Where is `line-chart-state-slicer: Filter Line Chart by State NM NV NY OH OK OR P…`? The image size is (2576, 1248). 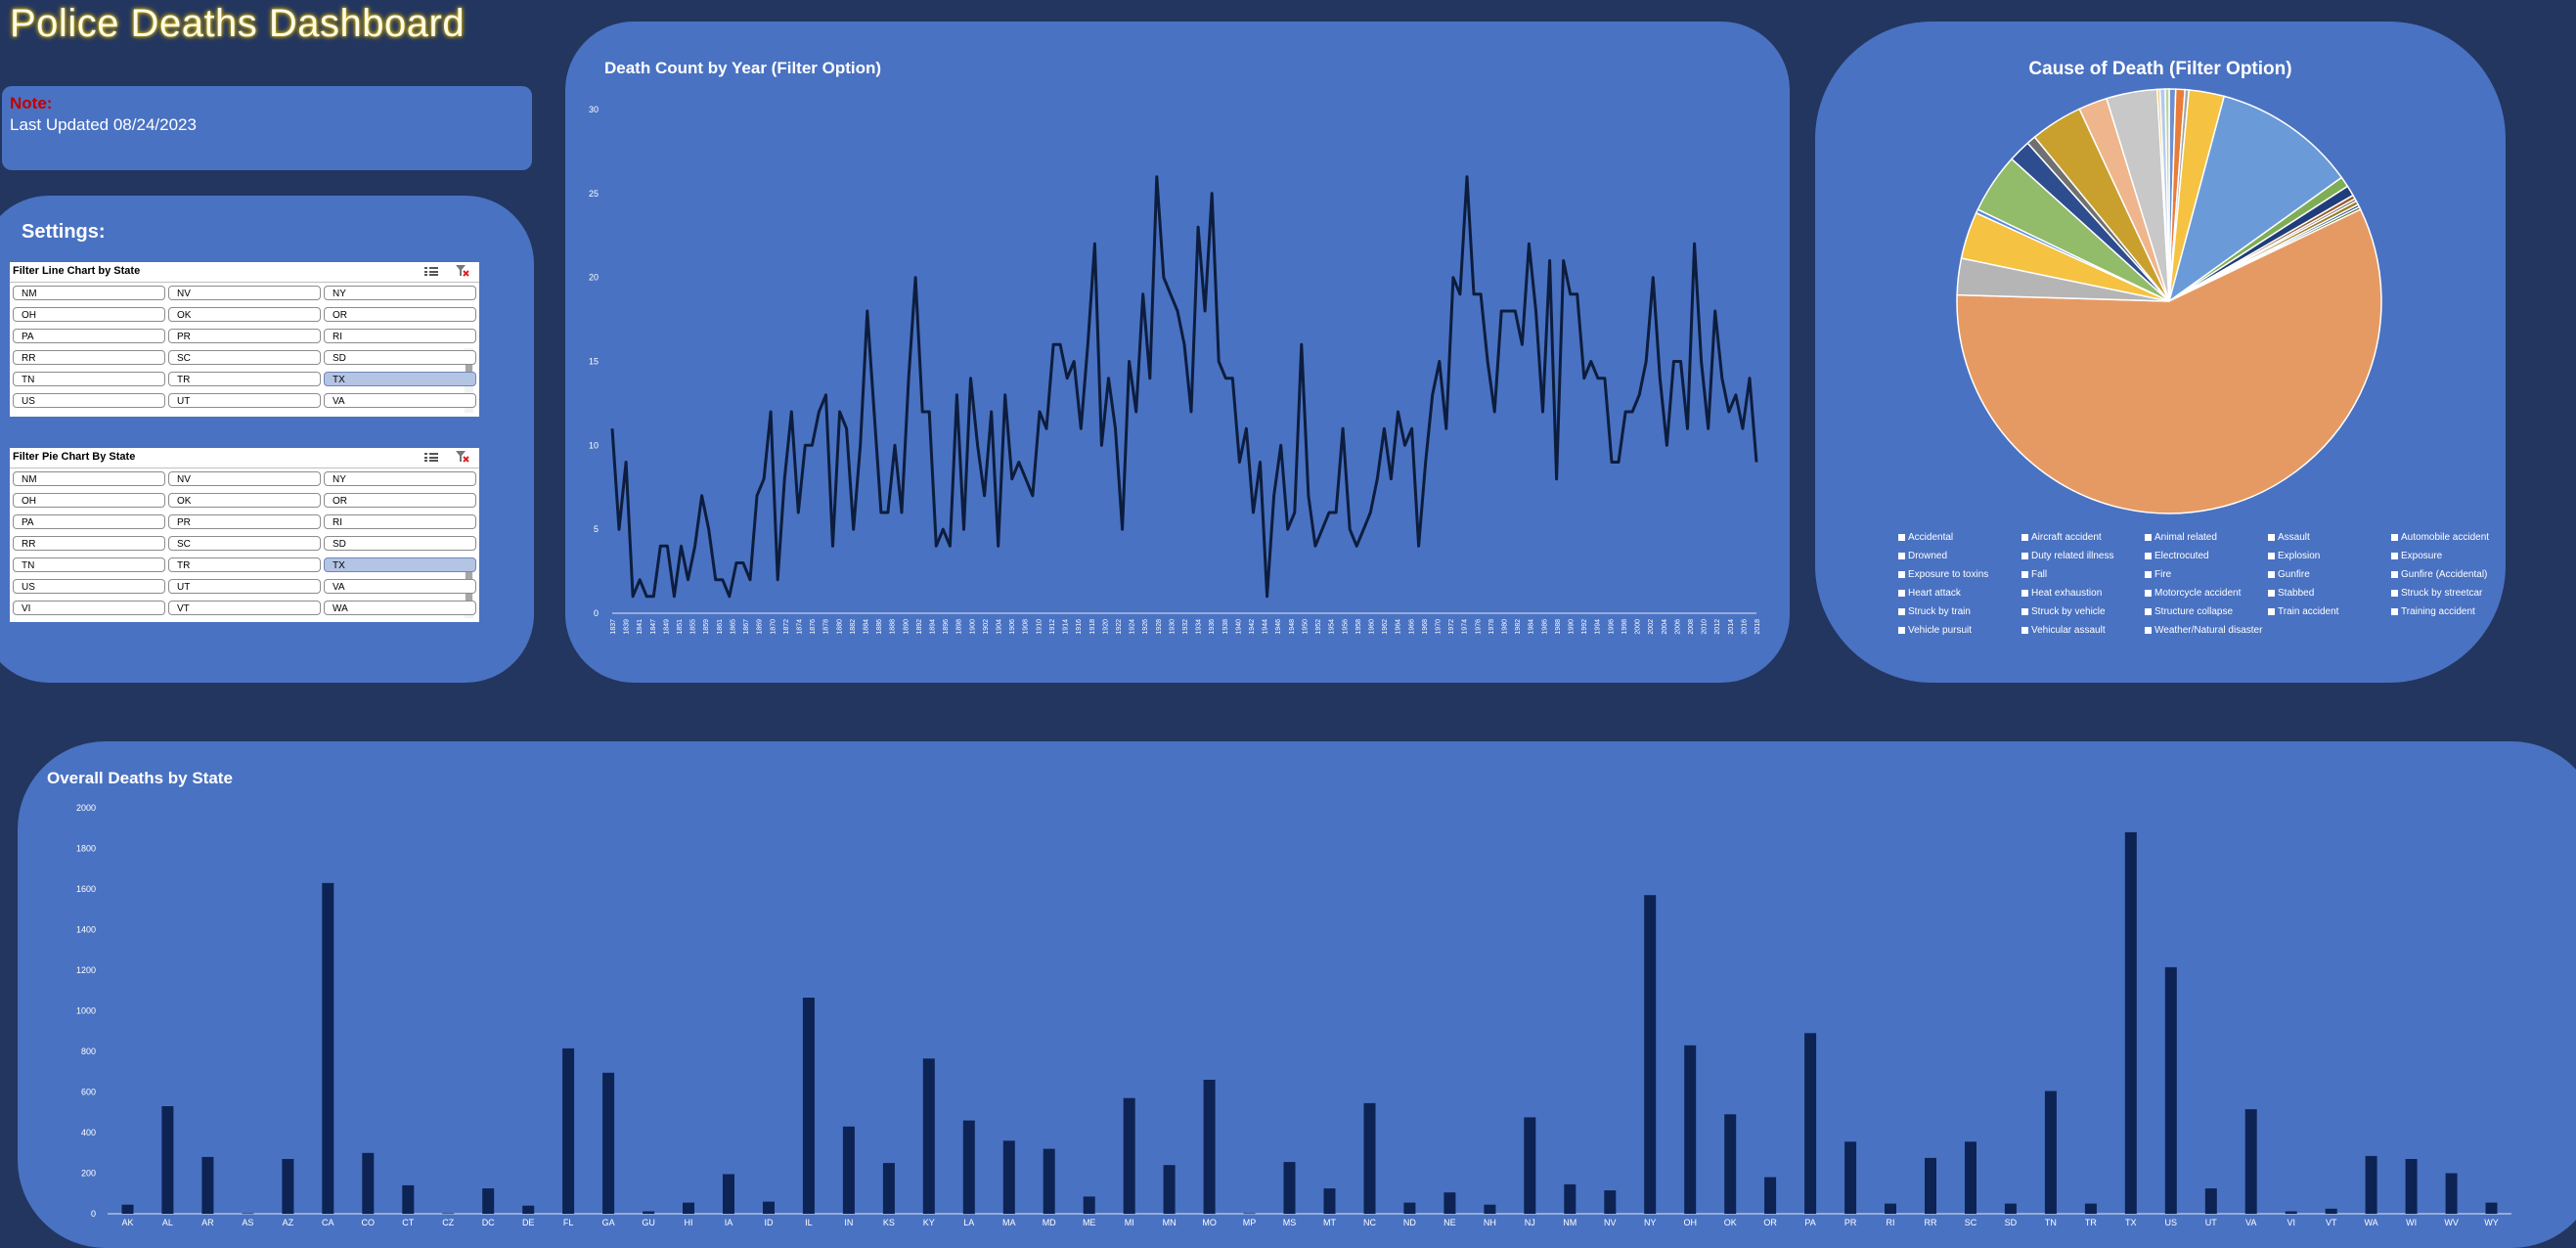
line-chart-state-slicer: Filter Line Chart by State NM NV NY OH OK OR P… is located at coordinates (244, 339).